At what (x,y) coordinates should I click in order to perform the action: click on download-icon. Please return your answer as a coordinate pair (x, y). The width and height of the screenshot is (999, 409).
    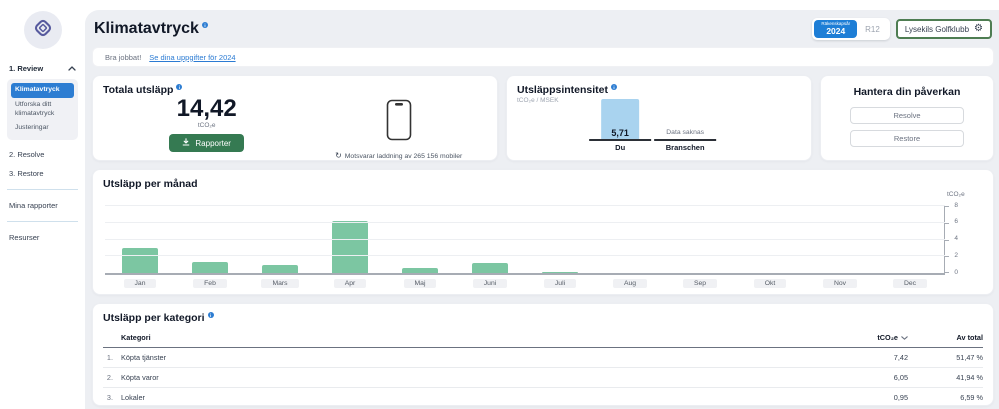
    Looking at the image, I should click on (186, 143).